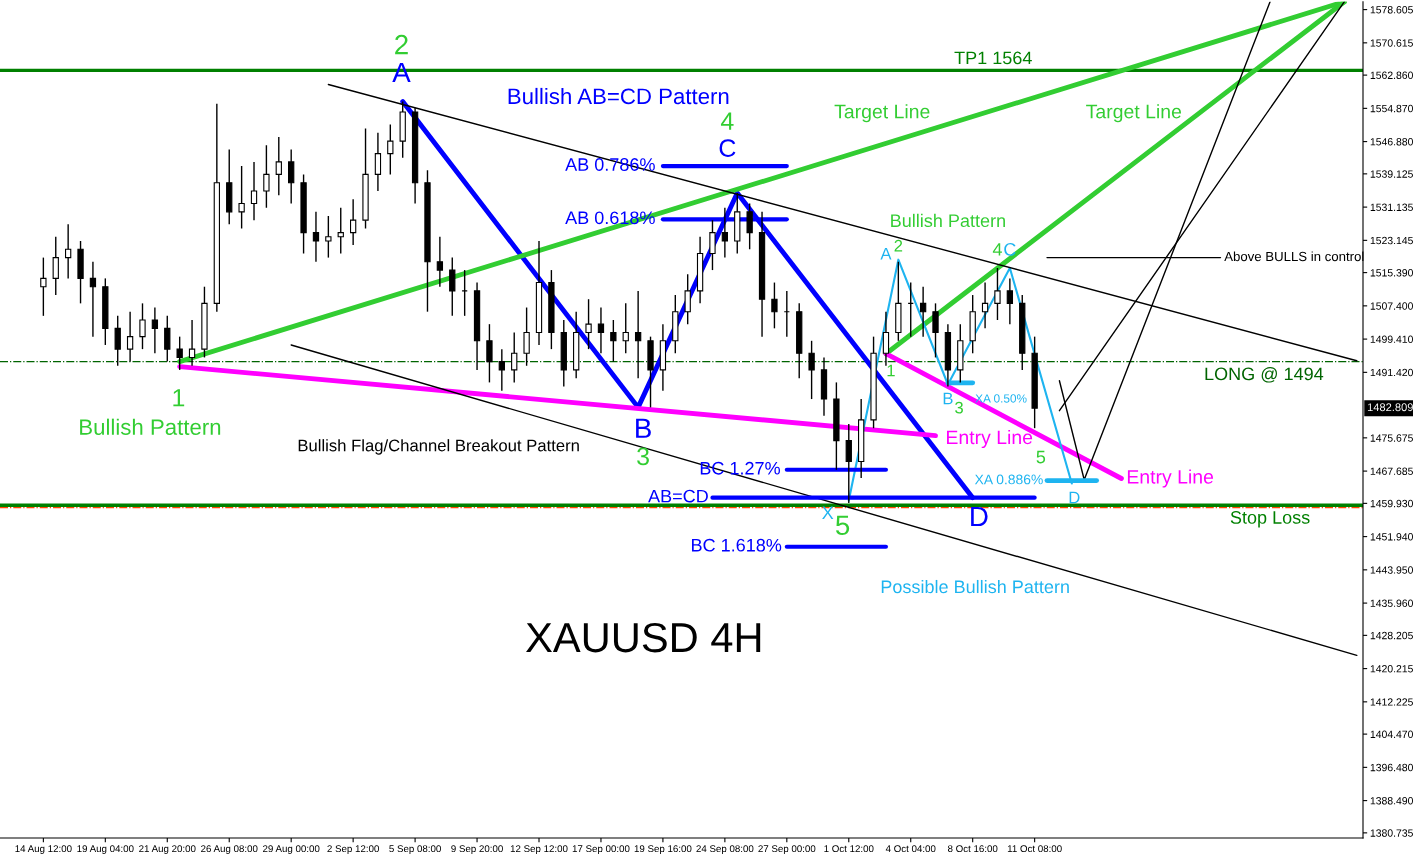 This screenshot has width=1413, height=857. I want to click on x-tick-label: 1 Oct 12:00, so click(849, 849).